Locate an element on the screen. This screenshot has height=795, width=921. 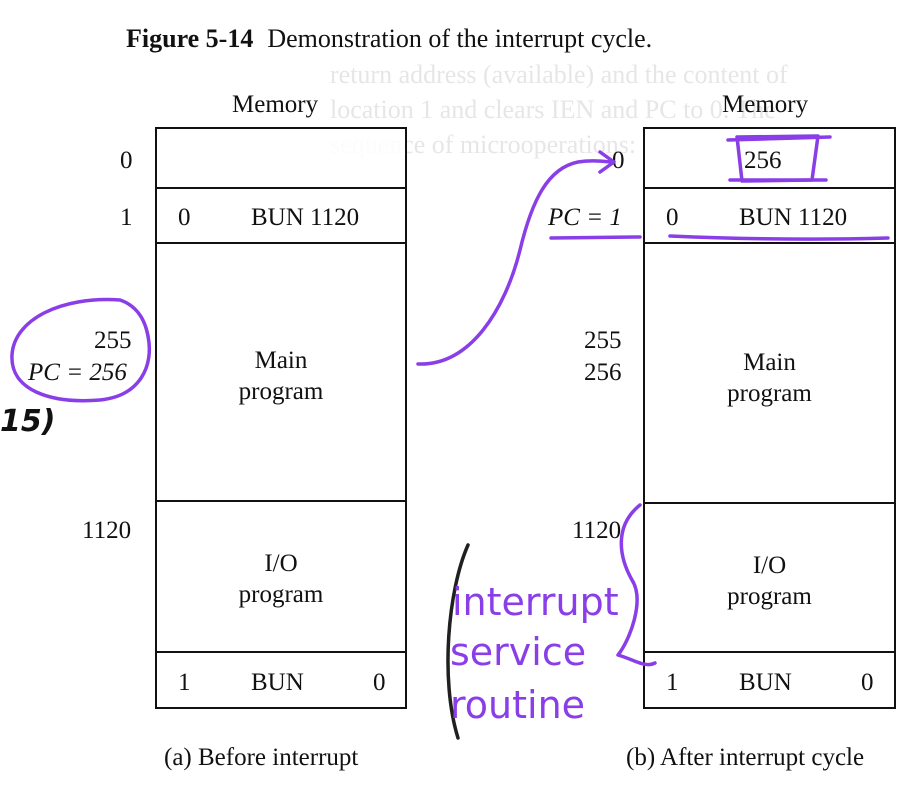
right-word0-value: 256 is located at coordinates (763, 160).